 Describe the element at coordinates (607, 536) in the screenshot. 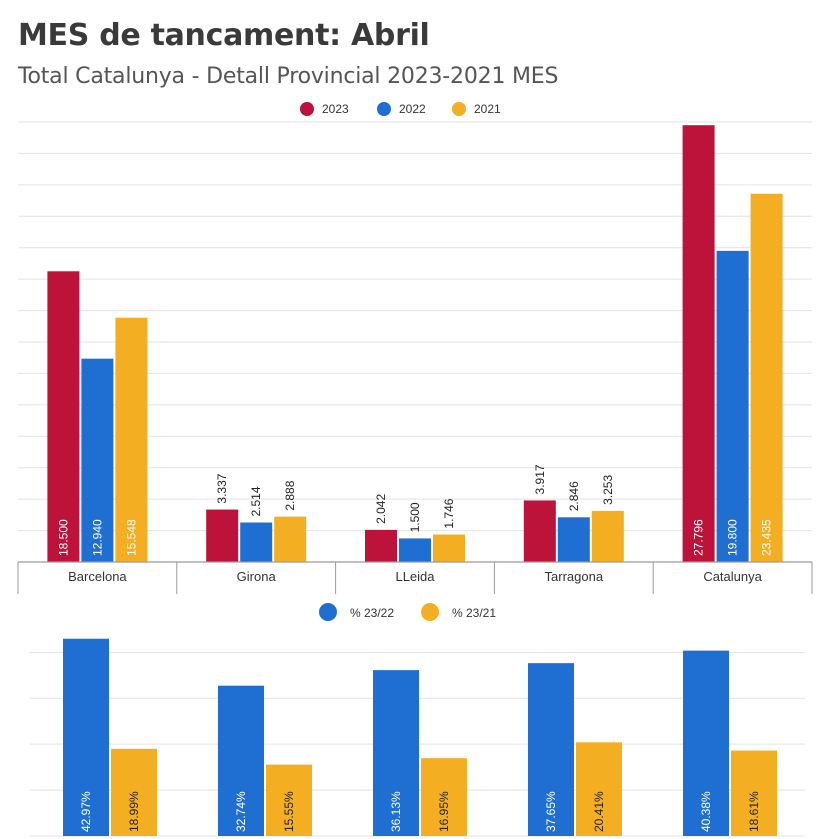

I see `bar-2021-Tarragona` at that location.